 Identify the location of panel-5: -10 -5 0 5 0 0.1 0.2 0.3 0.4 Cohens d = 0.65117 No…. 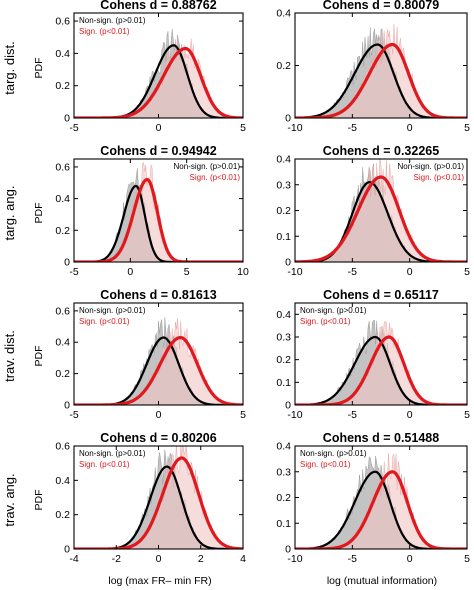
(373, 354).